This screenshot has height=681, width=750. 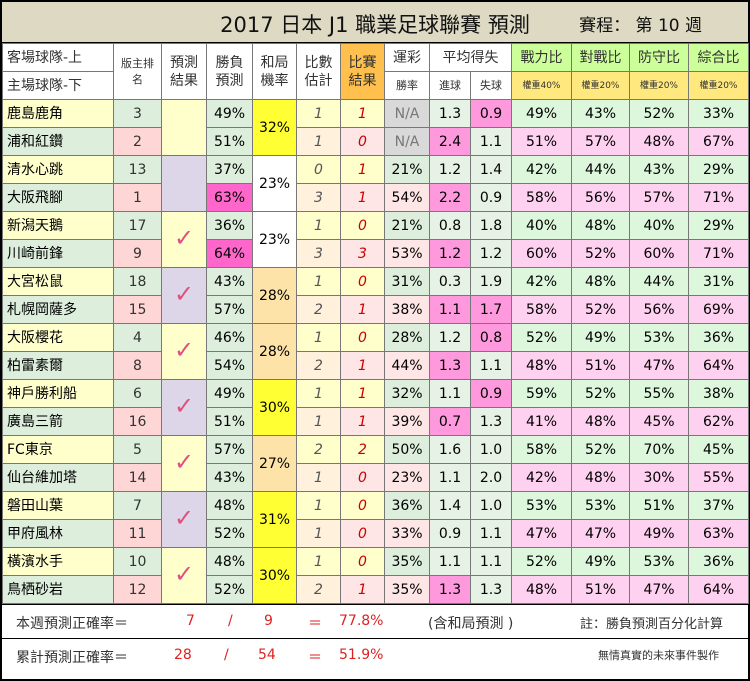 I want to click on cum-total: 54, so click(x=267, y=655).